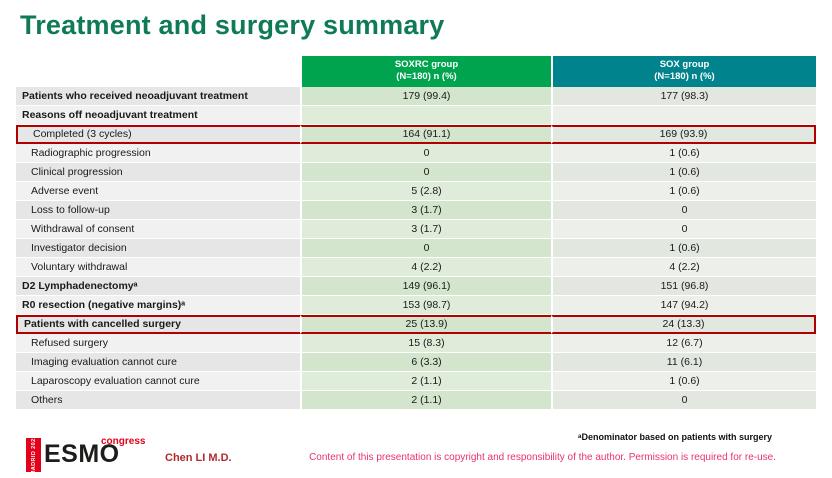  Describe the element at coordinates (426, 77) in the screenshot. I see `soxrc-header-sub: (N=180) n (%)` at that location.